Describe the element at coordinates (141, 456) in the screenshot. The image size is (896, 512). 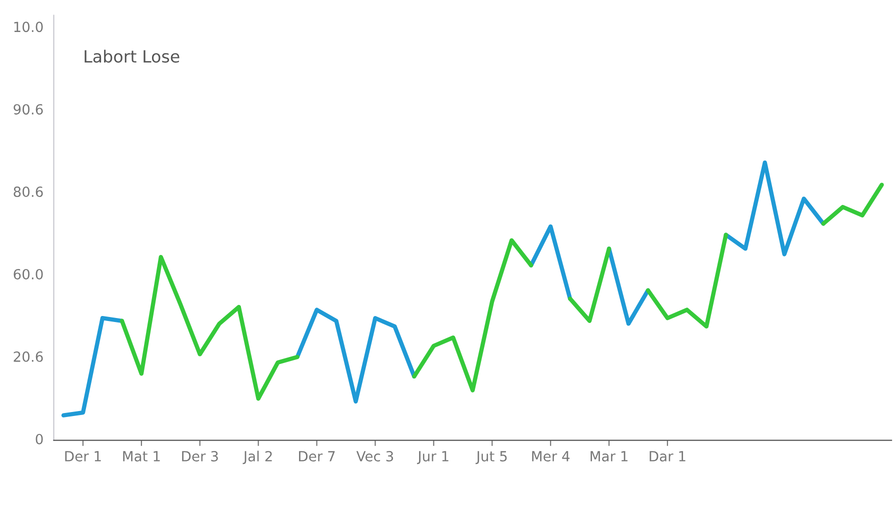
I see `x-tick-label: Mat 1` at that location.